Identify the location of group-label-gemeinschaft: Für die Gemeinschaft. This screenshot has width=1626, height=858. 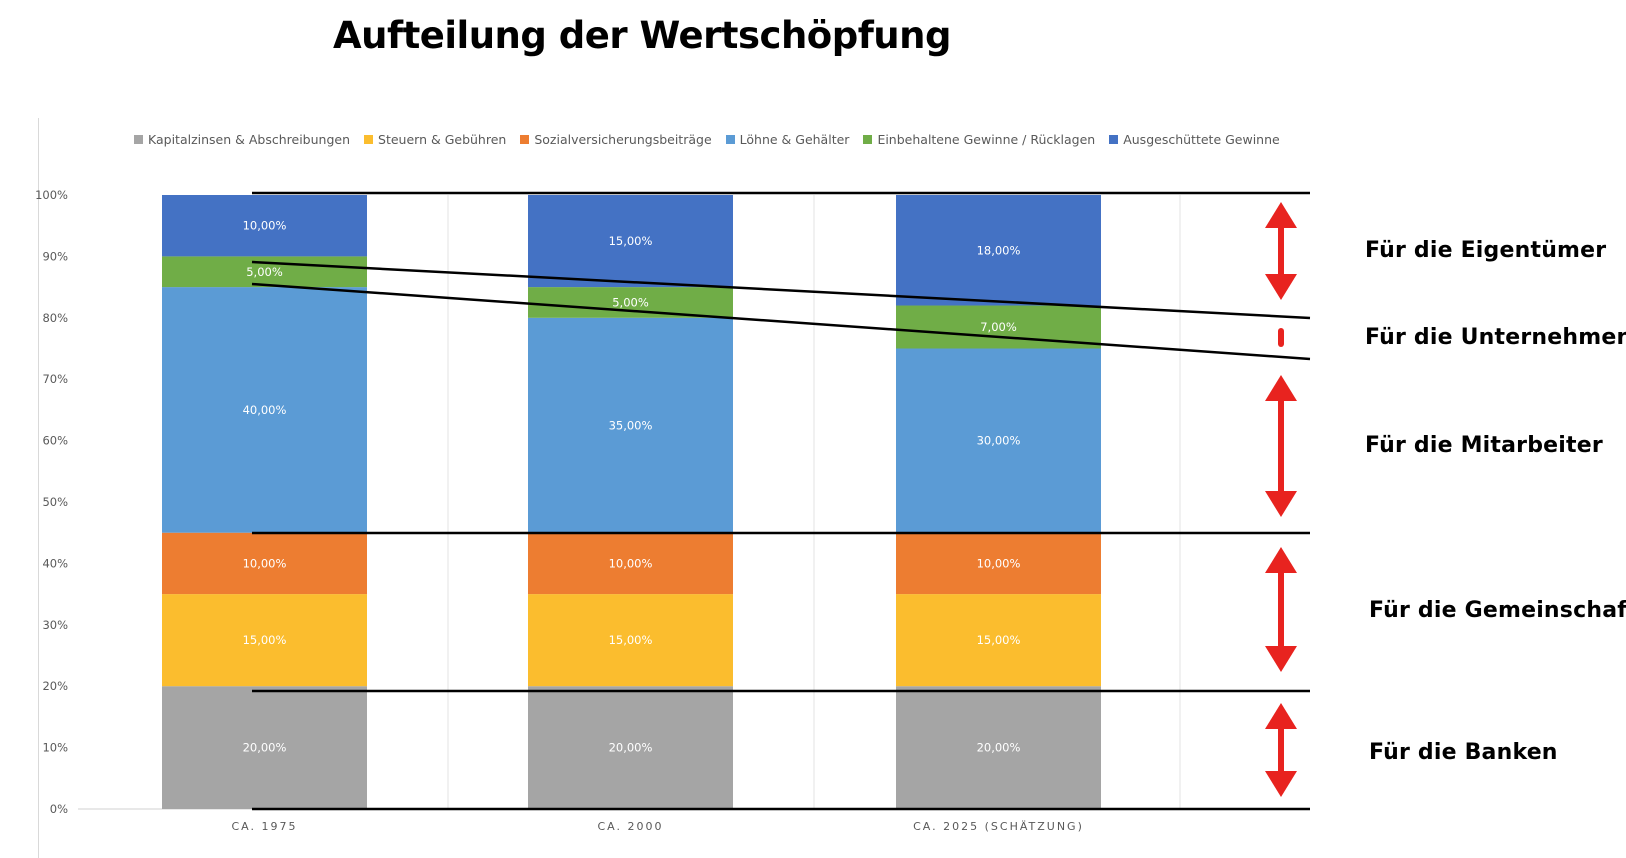
(1497, 610).